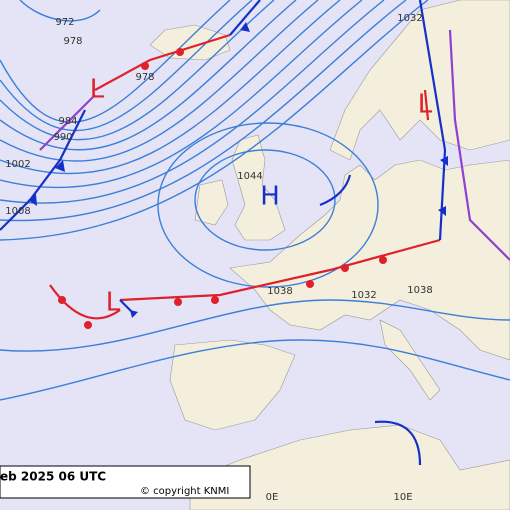 This screenshot has height=510, width=510. What do you see at coordinates (17, 211) in the screenshot?
I see `isobar-label: 1008` at bounding box center [17, 211].